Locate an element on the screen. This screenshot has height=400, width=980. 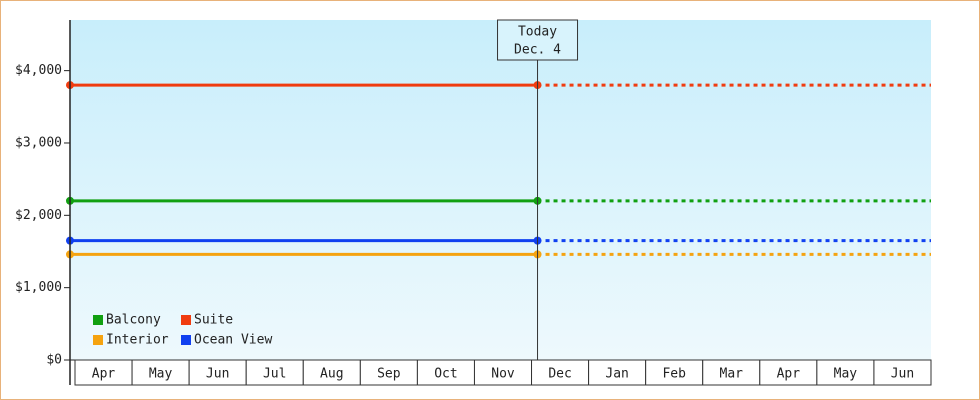
x-tick-label: Sep is located at coordinates (389, 374).